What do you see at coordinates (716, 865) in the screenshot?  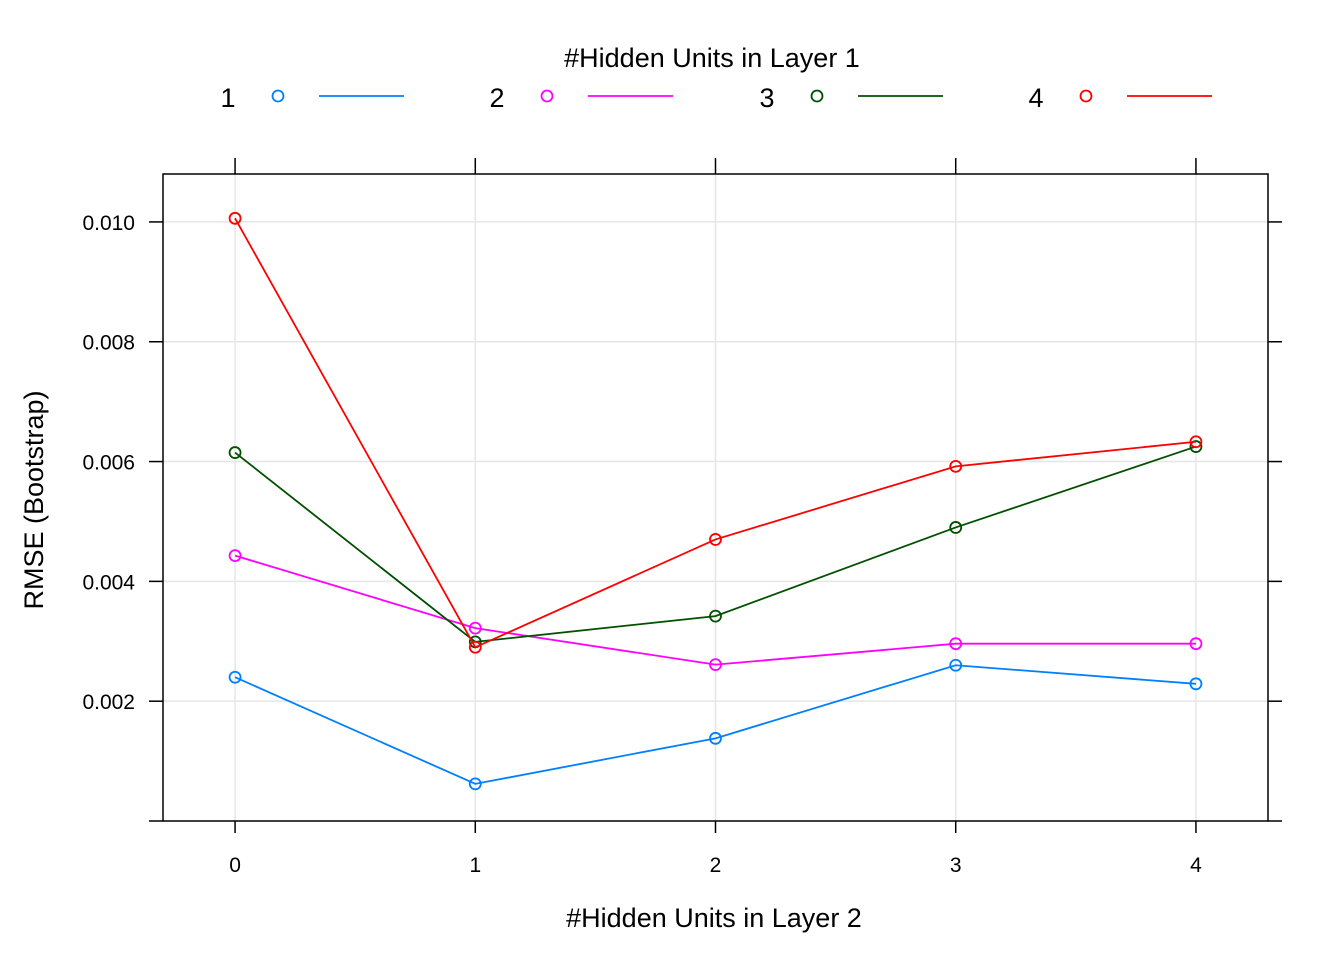 I see `x-tick-label: 2` at bounding box center [716, 865].